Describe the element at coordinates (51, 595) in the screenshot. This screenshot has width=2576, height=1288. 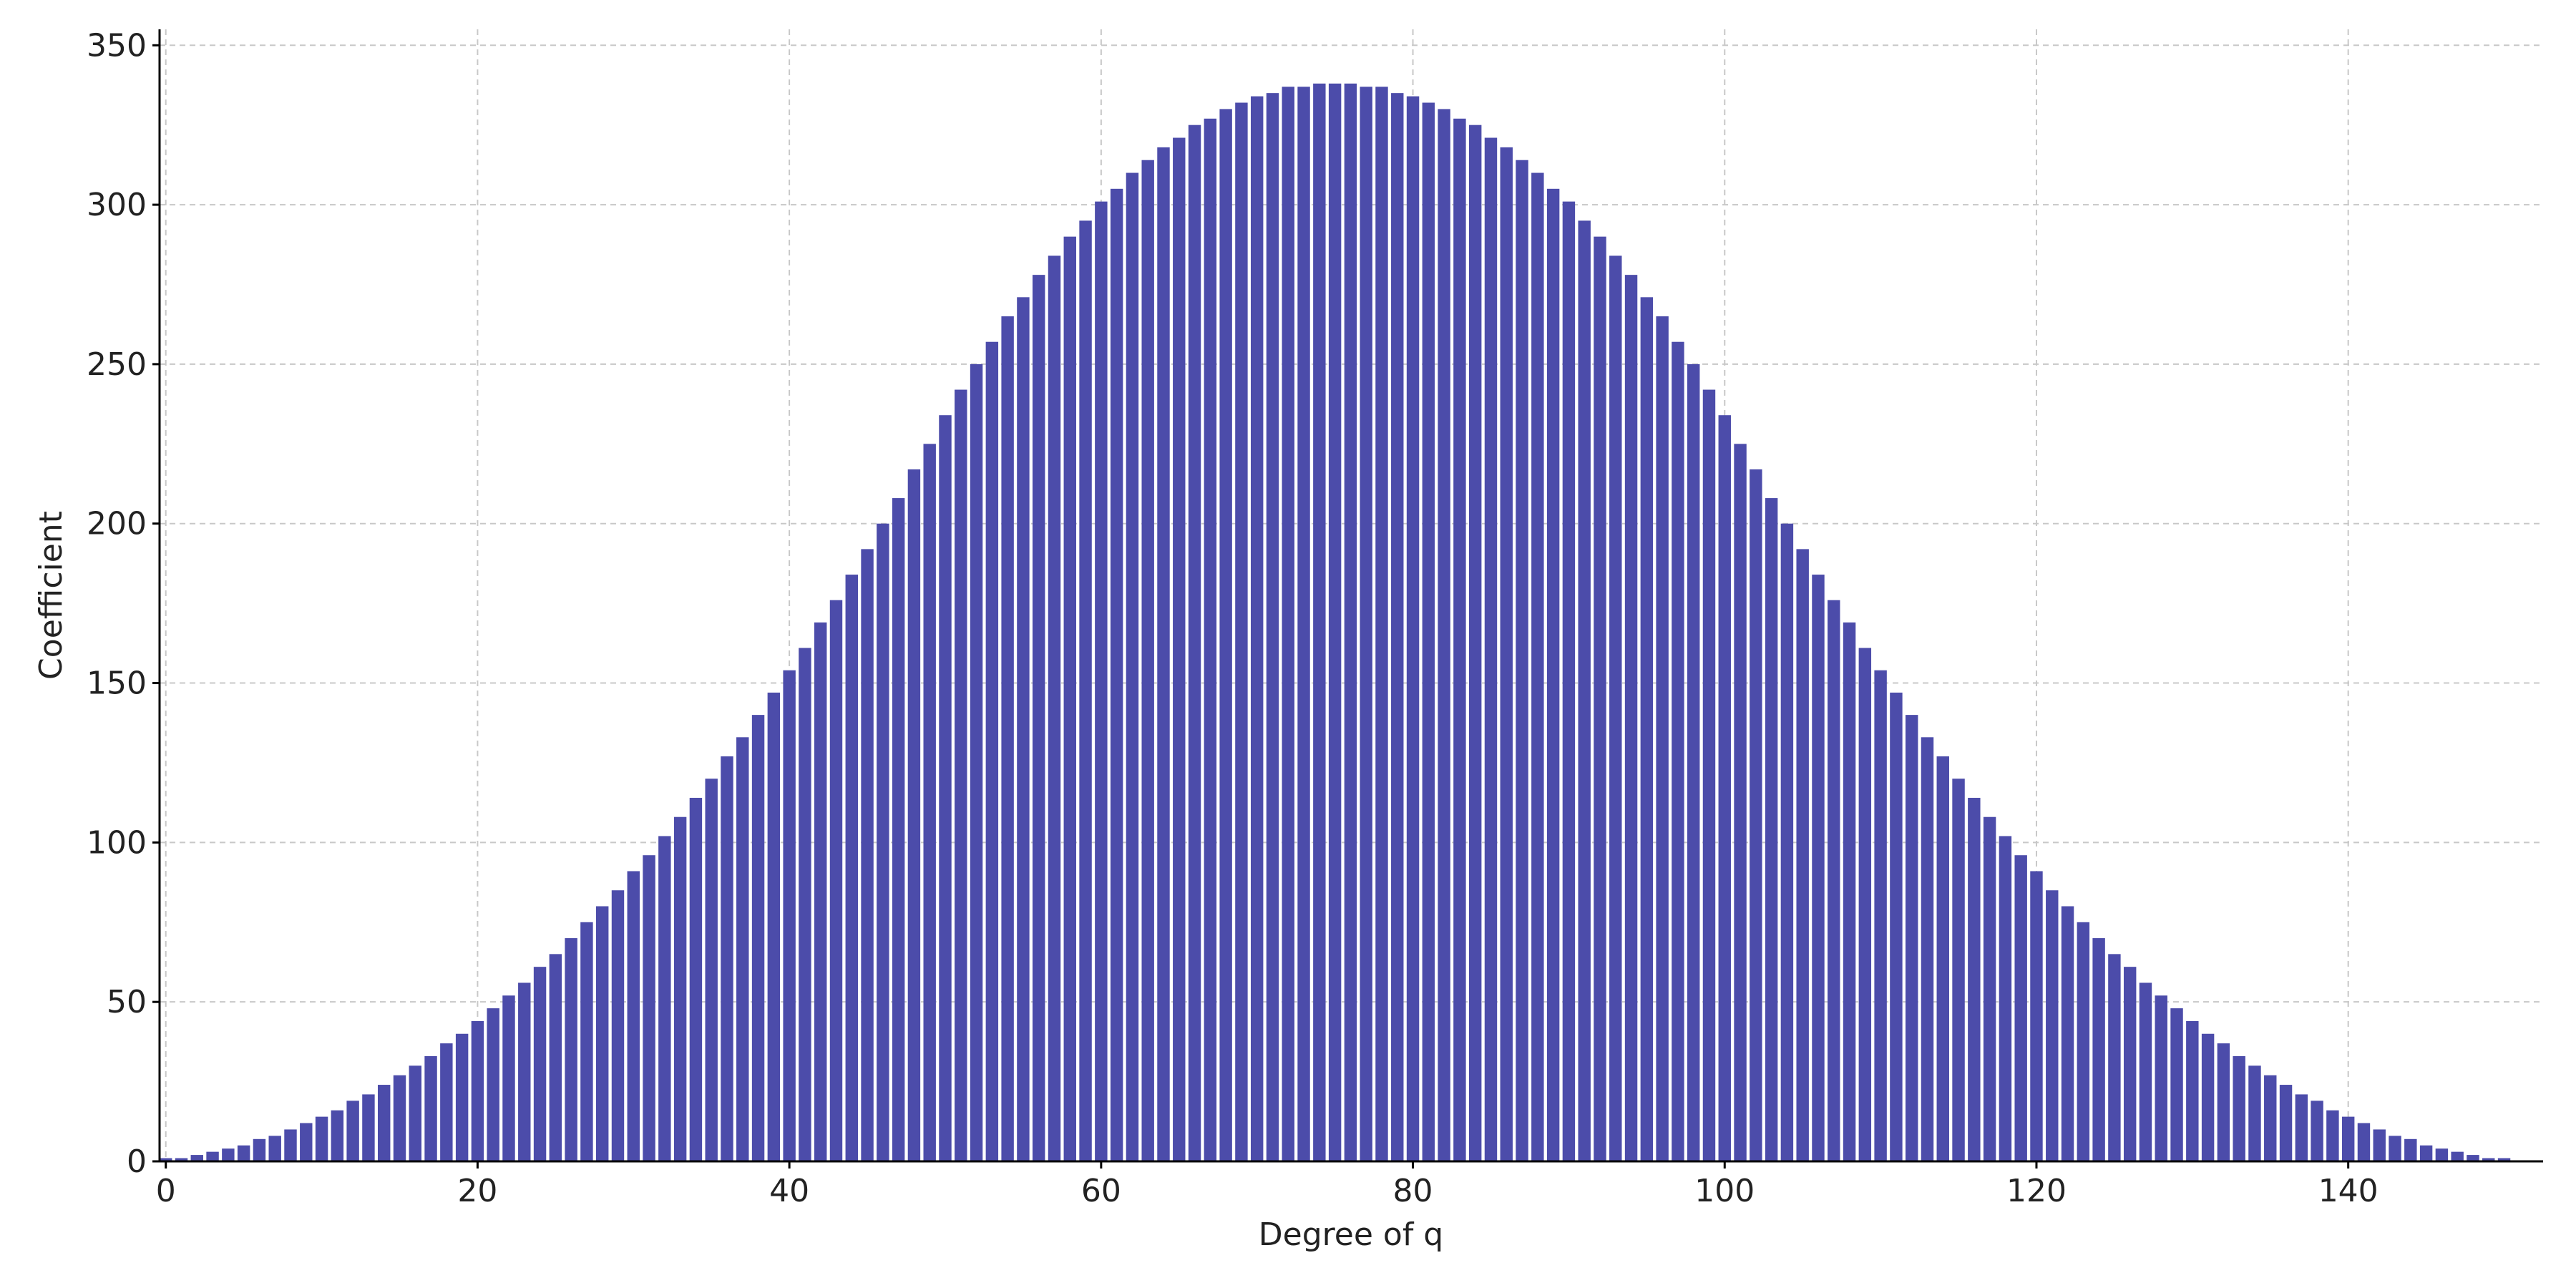
I see `y-axis-label: Coefficient` at that location.